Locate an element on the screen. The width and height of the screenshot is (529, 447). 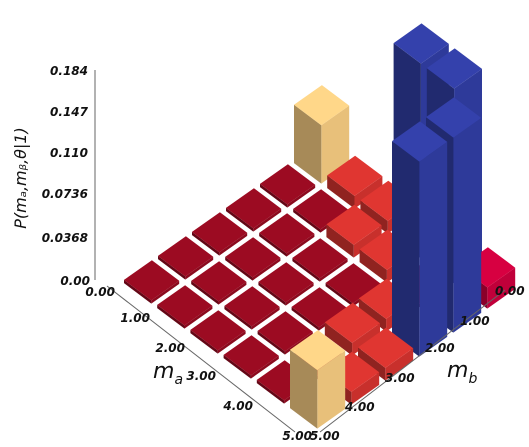
mb-tick-0: 0.00 is located at coordinates (510, 291).